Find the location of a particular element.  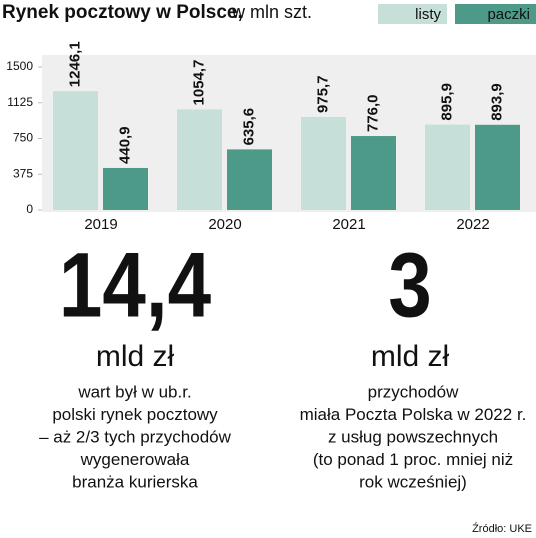

stat-text: wygenerowała is located at coordinates (135, 459).